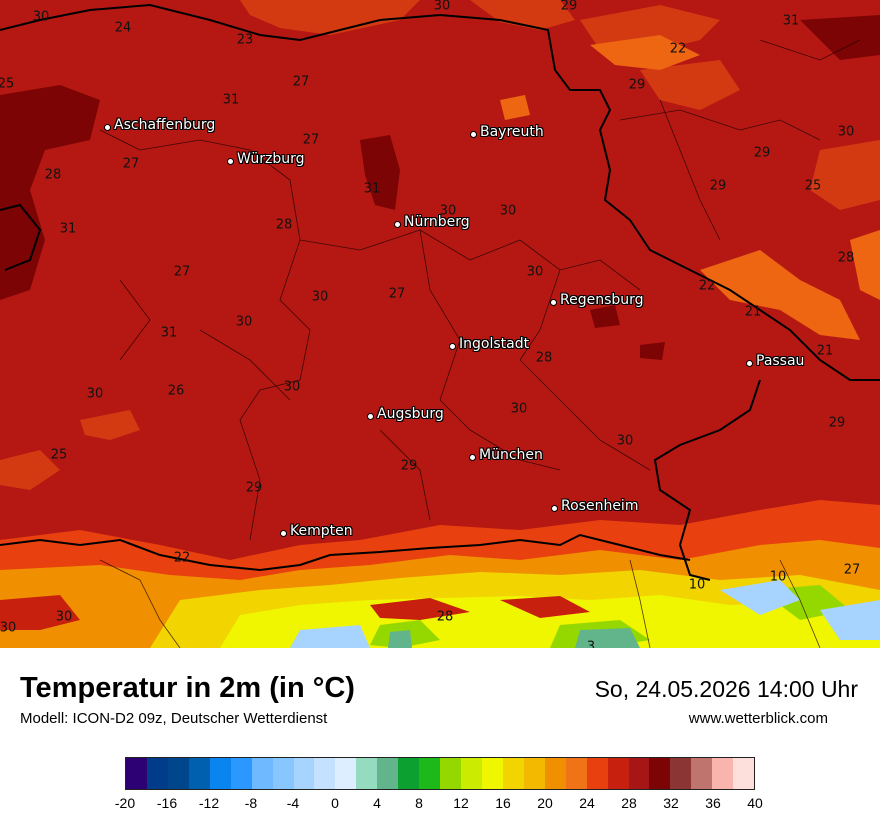 This screenshot has height=830, width=880. Describe the element at coordinates (545, 803) in the screenshot. I see `legend-tick-label: 20` at that location.